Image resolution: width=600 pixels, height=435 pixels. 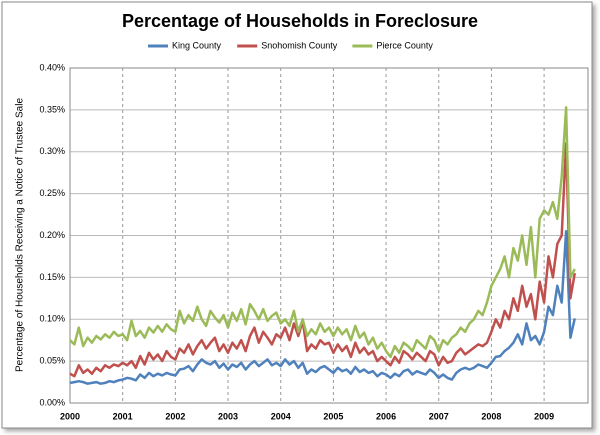 What do you see at coordinates (52, 235) in the screenshot?
I see `y-tick-label: 0.20%` at bounding box center [52, 235].